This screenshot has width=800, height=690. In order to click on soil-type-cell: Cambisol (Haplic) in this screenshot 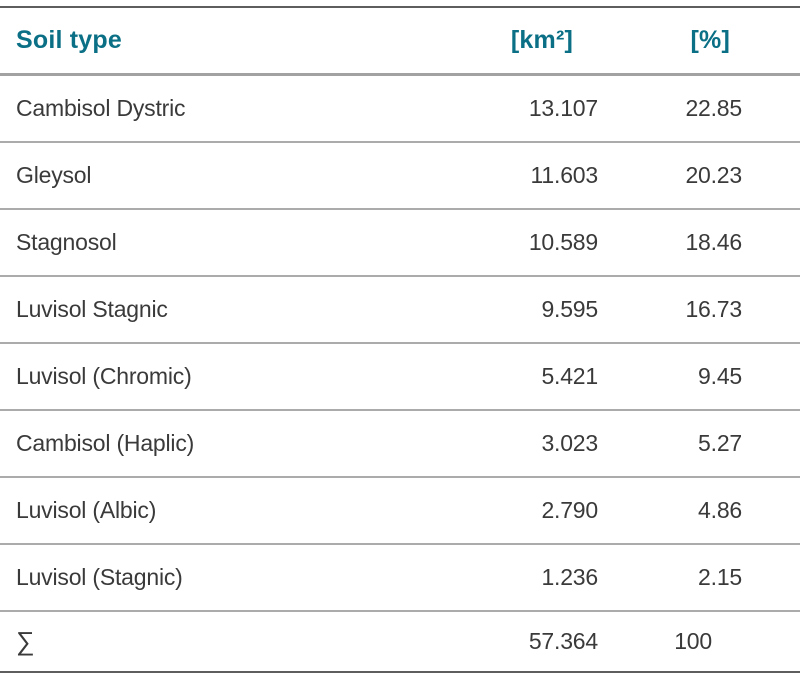, I will do `click(220, 444)`.